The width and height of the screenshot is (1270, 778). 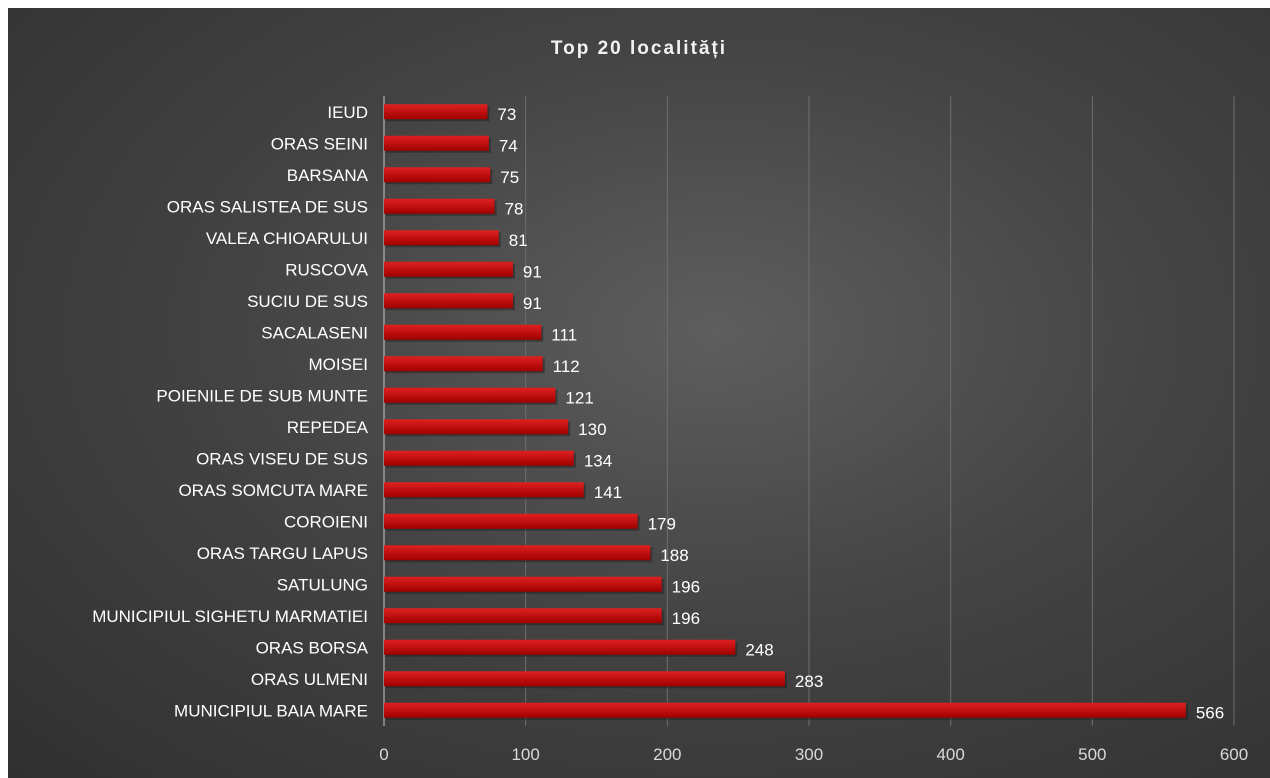 I want to click on data-label: 78, so click(x=514, y=208).